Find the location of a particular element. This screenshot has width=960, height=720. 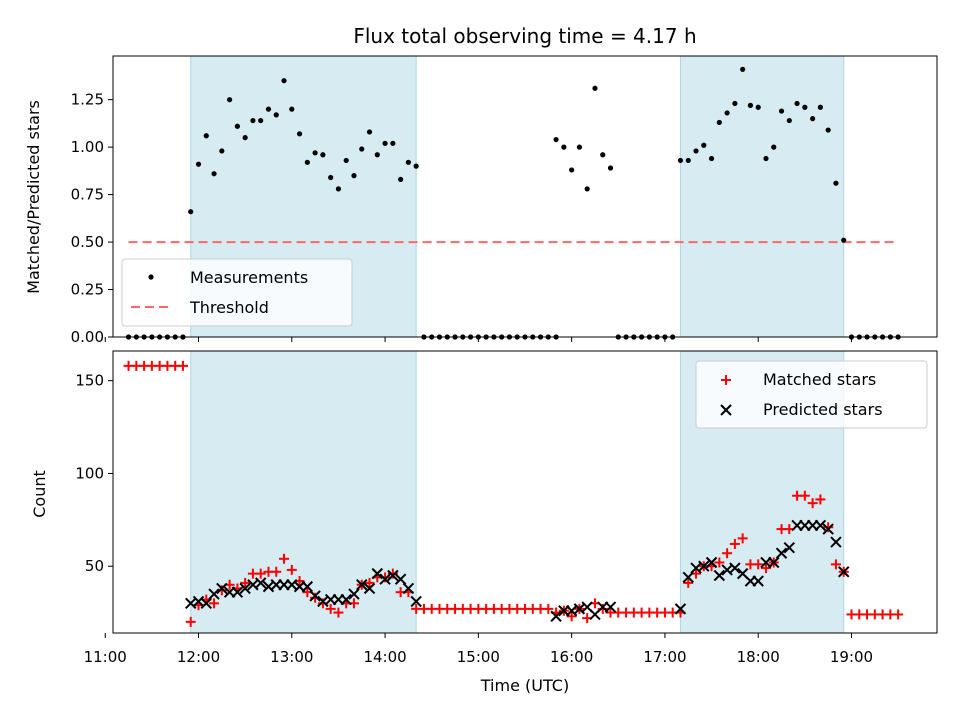

top-y-ticks: 0.00 0.25 0.50 0.75 1.00 1.25 is located at coordinates (92, 218).